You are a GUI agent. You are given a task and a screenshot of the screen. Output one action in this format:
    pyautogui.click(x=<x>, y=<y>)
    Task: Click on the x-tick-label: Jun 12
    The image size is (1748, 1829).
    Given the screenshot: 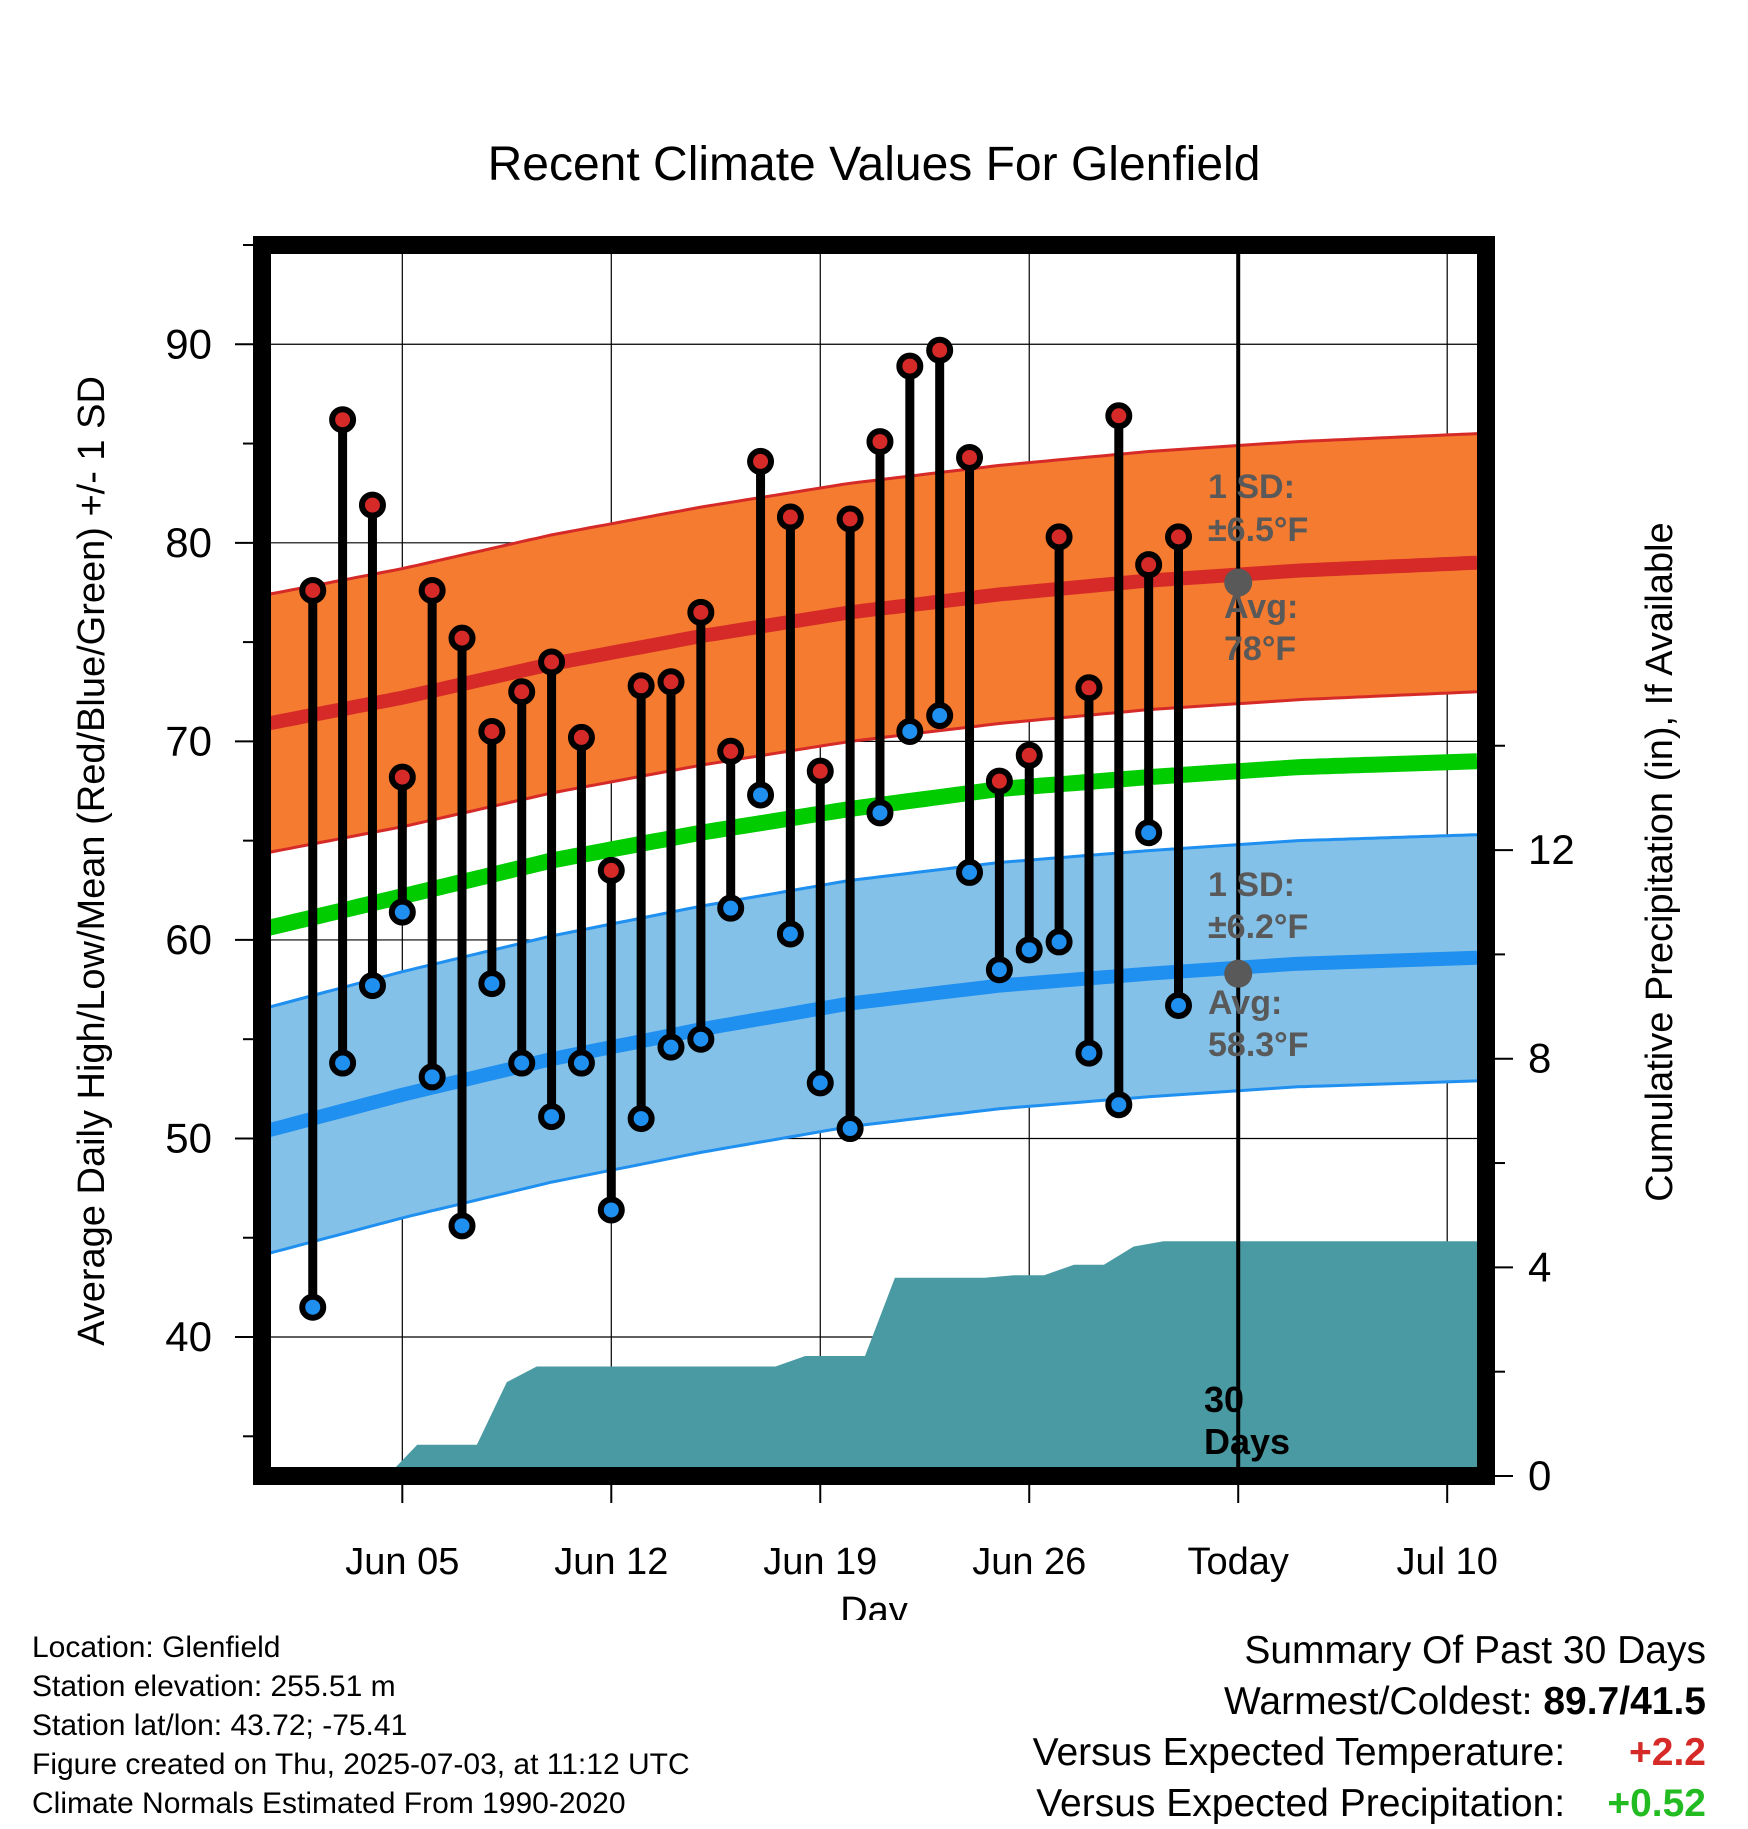 What is the action you would take?
    pyautogui.click(x=611, y=1562)
    